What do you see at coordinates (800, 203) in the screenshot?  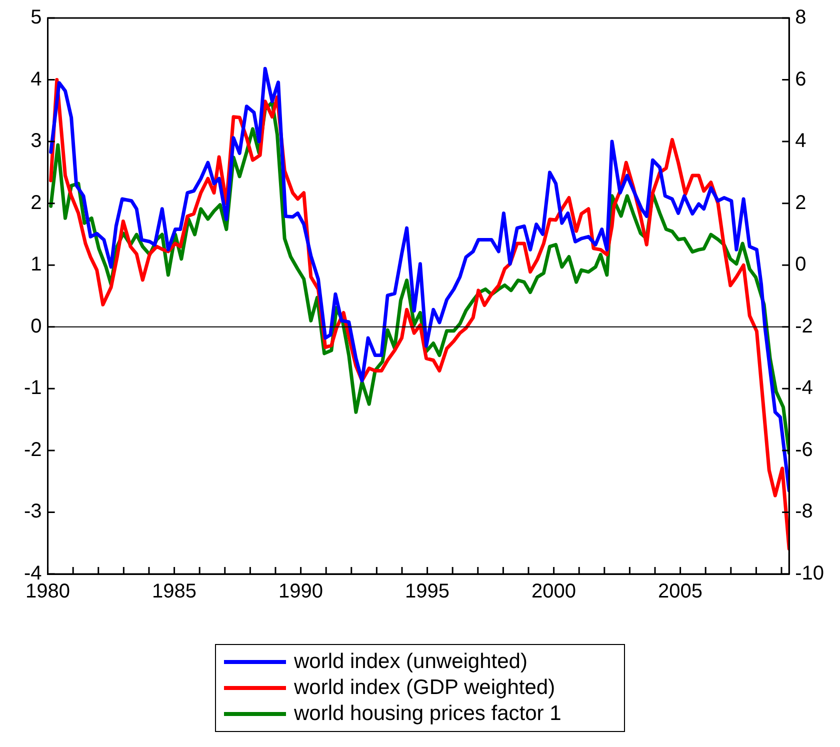 I see `y2-tick-label: 2` at bounding box center [800, 203].